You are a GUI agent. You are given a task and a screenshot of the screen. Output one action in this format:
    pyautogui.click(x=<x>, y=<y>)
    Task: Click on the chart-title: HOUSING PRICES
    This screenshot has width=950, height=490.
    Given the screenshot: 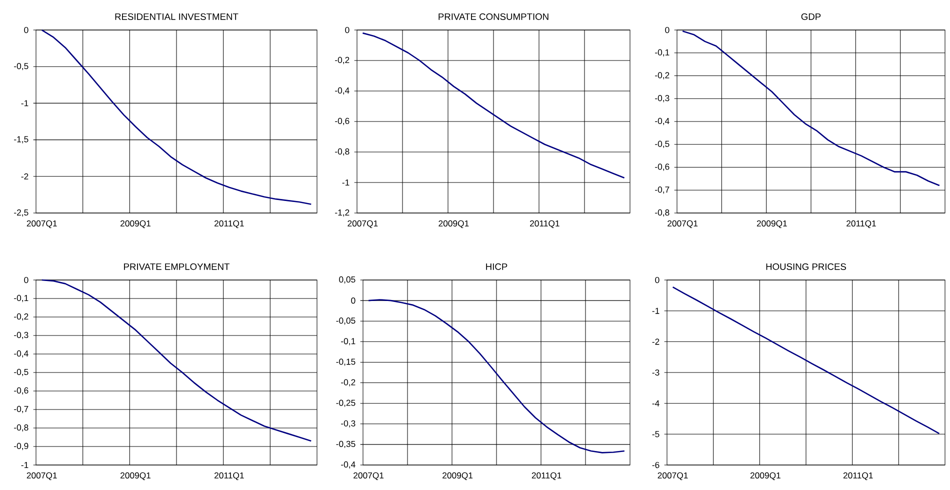 What is the action you would take?
    pyautogui.click(x=806, y=266)
    